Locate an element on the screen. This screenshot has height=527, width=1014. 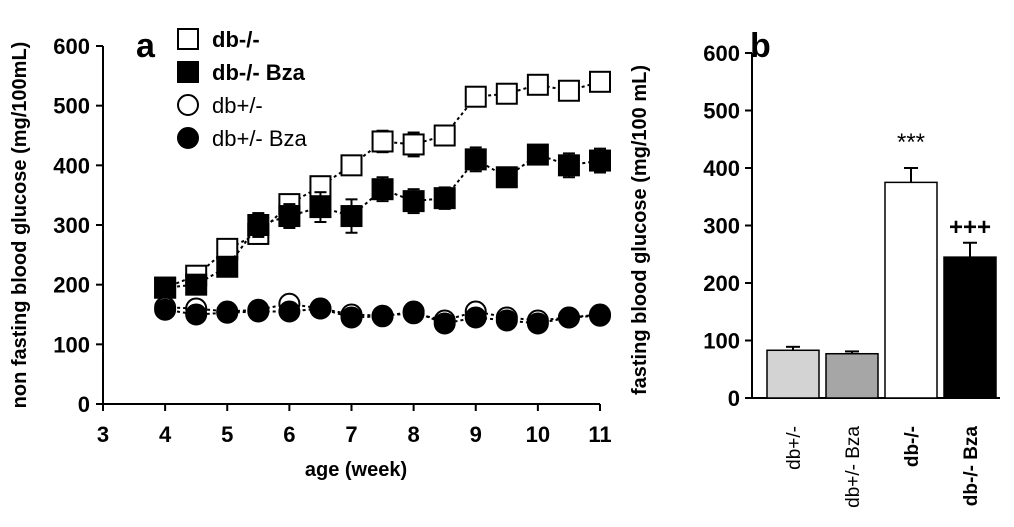
tick-labels-b: 0 100 200 300 400 500 600 is located at coordinates (721, 226).